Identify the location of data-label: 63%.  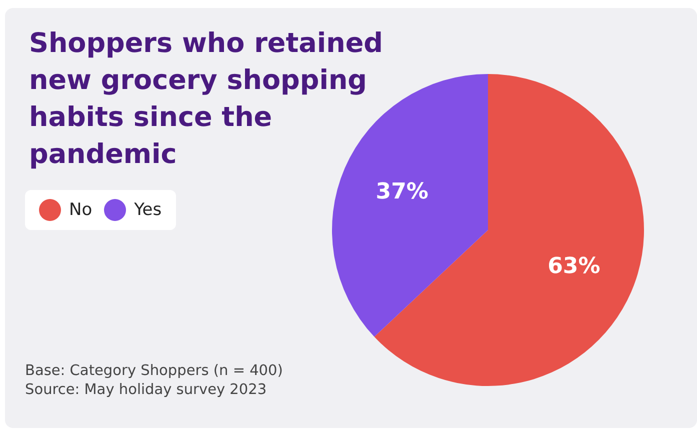
(574, 266).